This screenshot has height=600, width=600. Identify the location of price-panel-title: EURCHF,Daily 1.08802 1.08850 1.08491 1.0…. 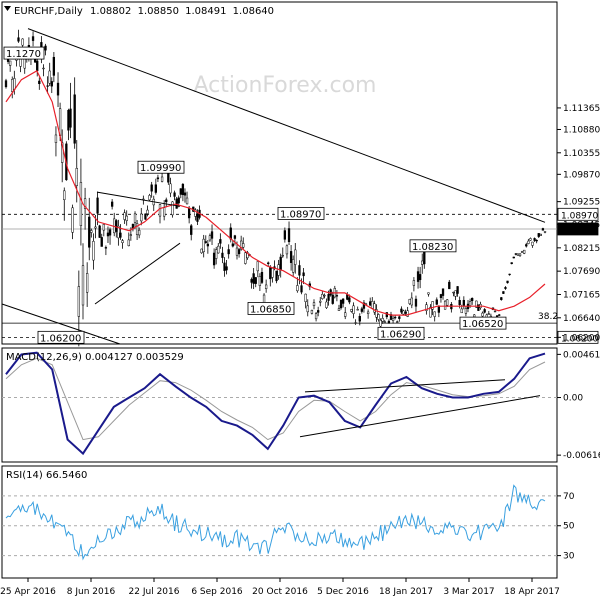
(144, 11).